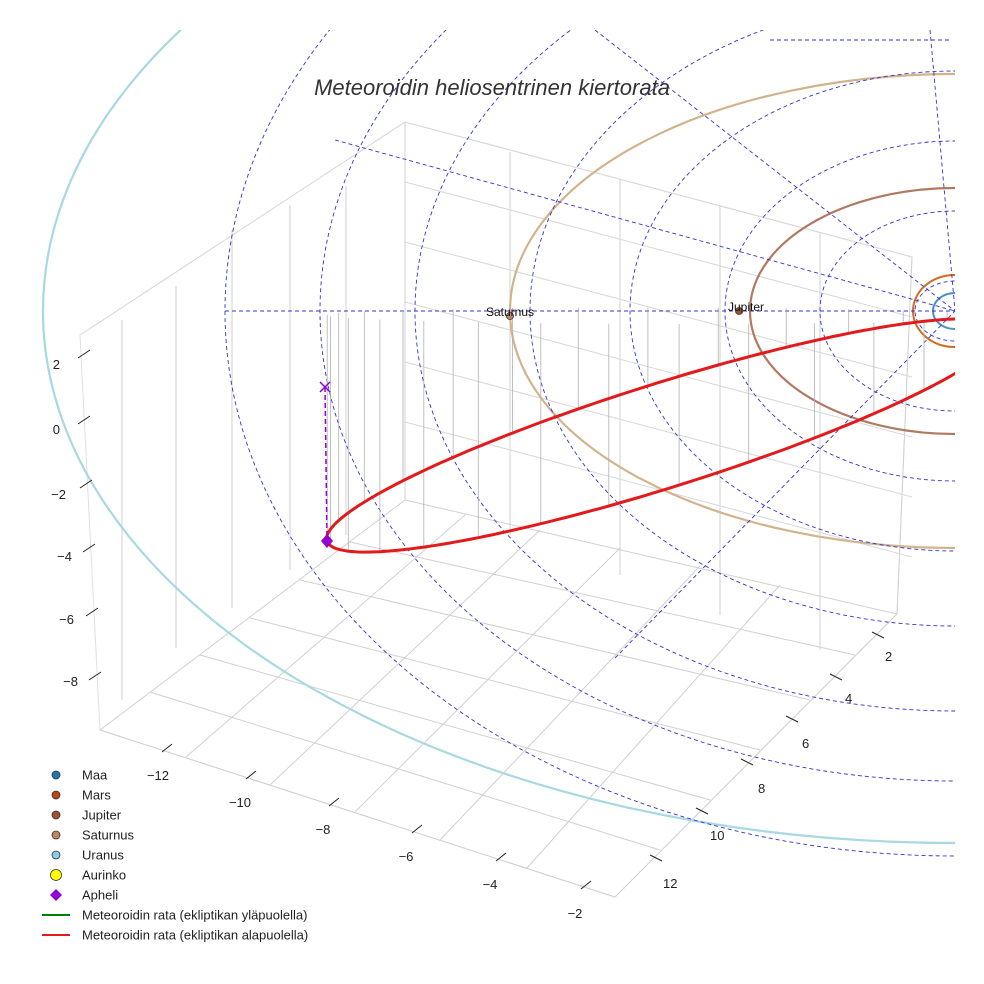  Describe the element at coordinates (243, 790) in the screenshot. I see `x-tick: −10` at that location.